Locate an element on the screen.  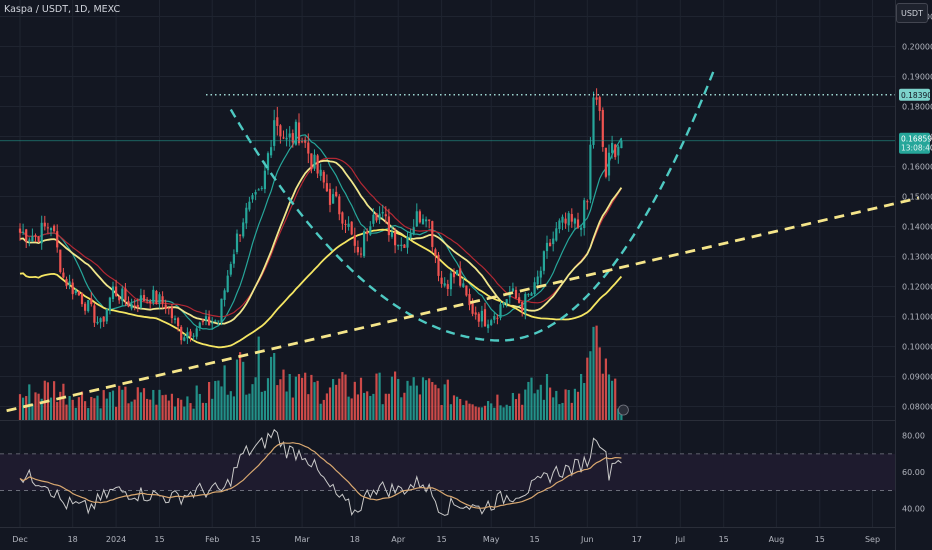
time-tick-label: 18 is located at coordinates (73, 539).